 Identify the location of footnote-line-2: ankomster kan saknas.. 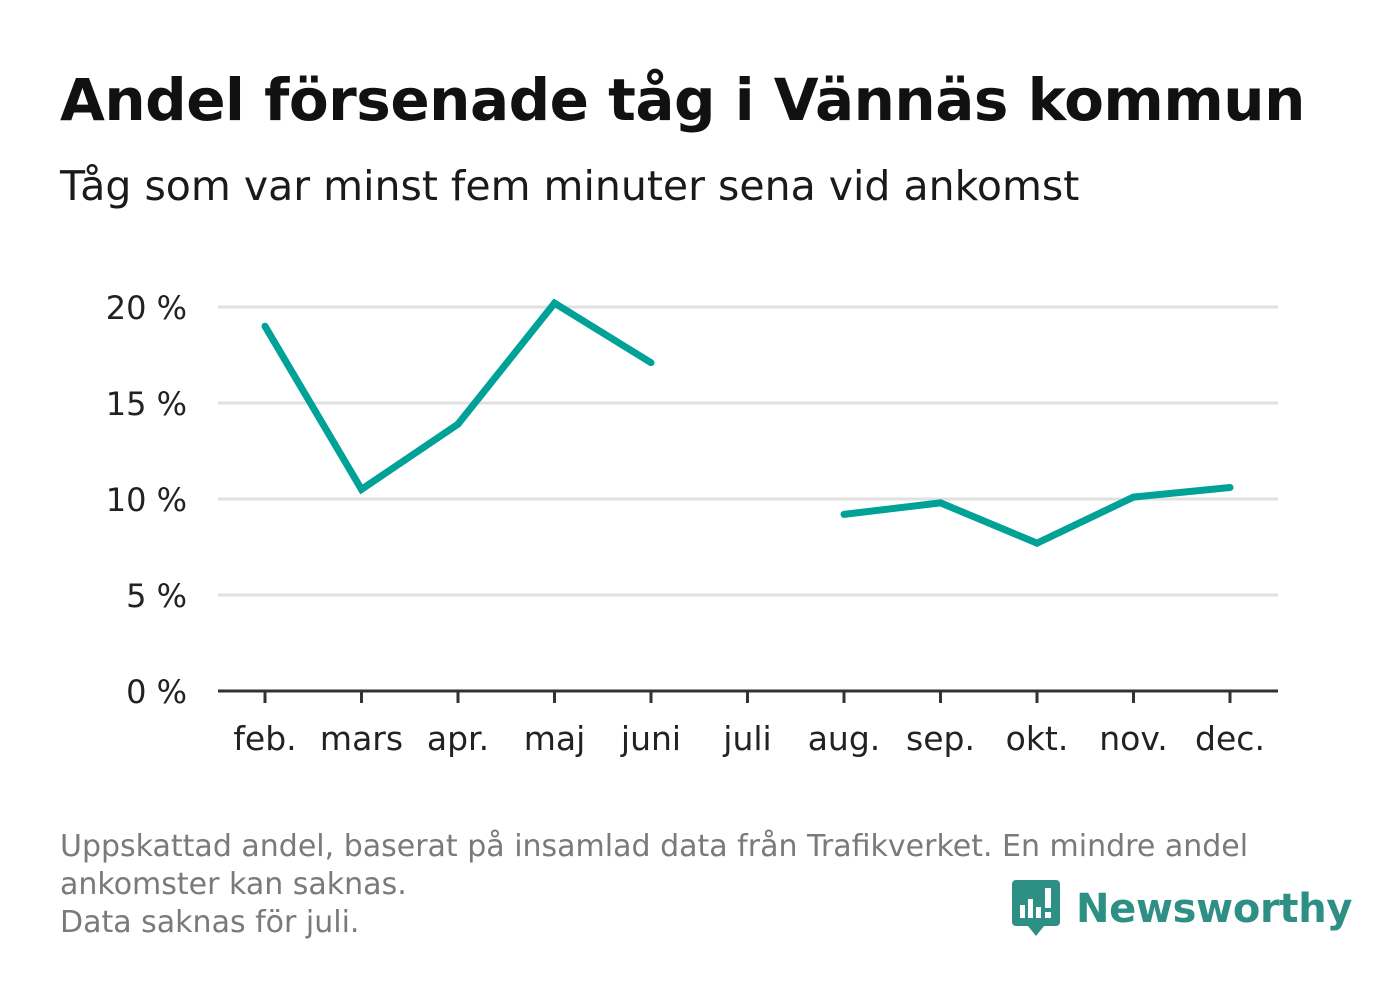
(233, 884).